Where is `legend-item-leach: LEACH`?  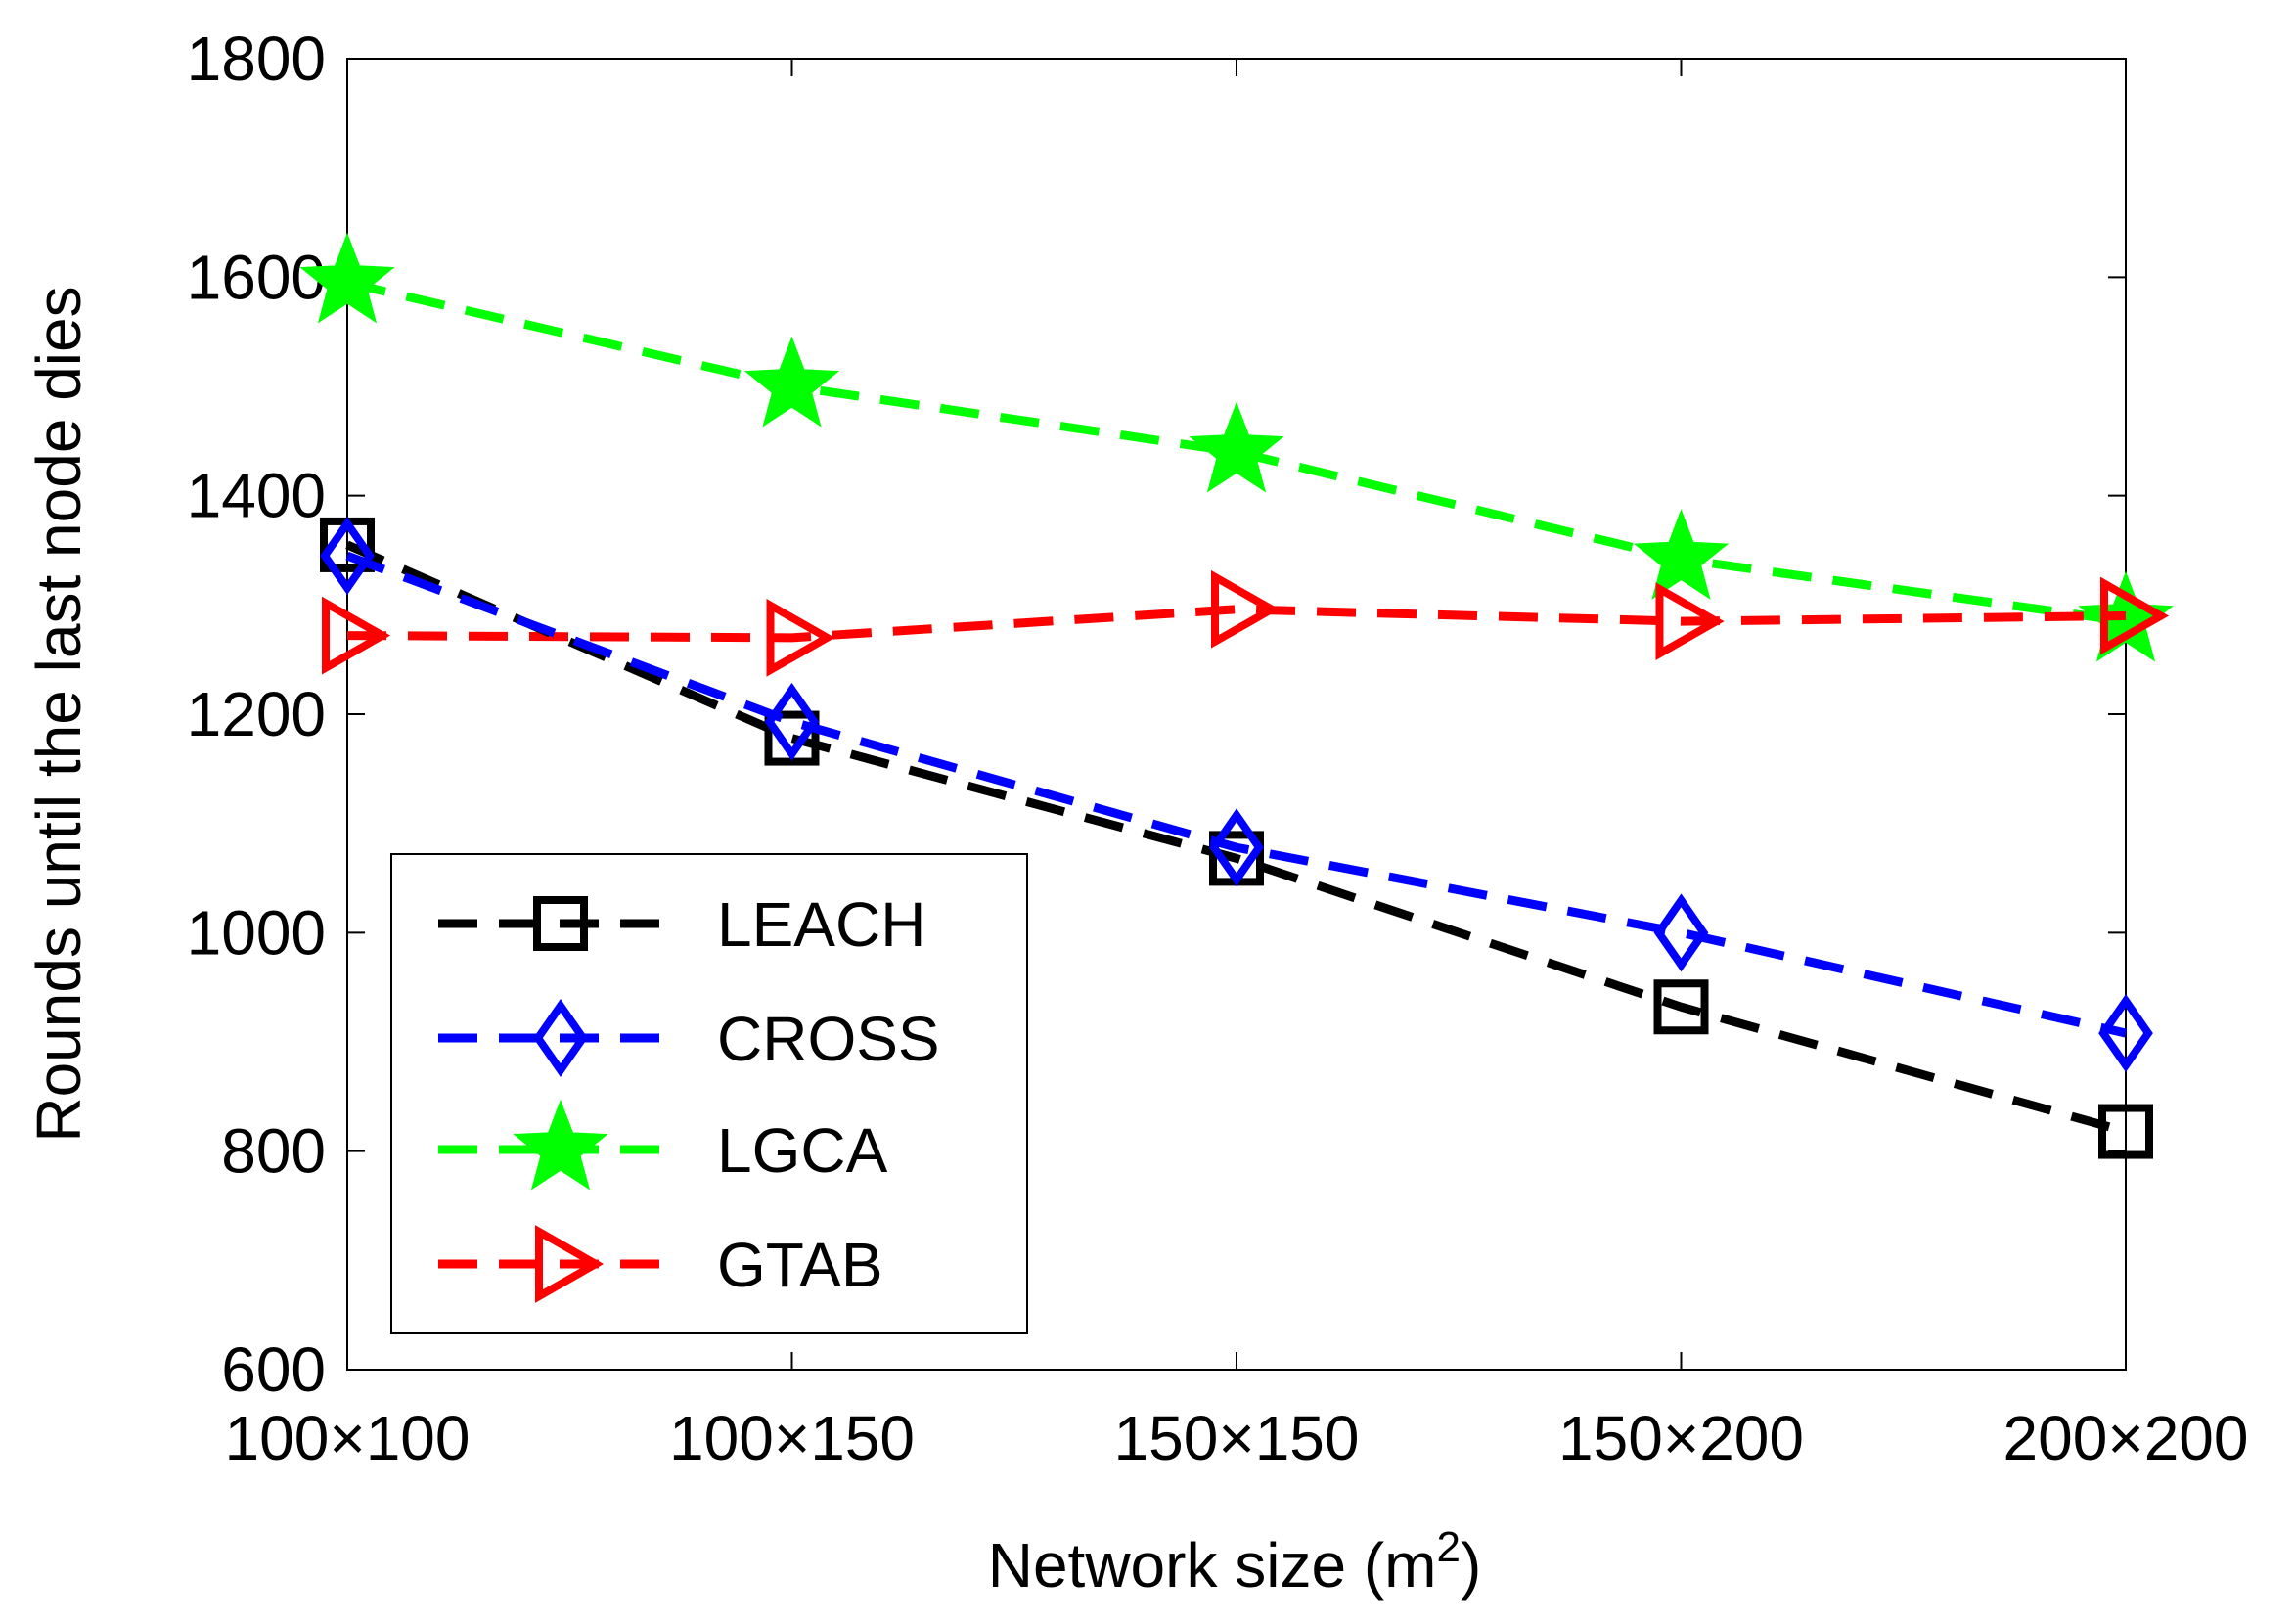
legend-item-leach: LEACH is located at coordinates (682, 924).